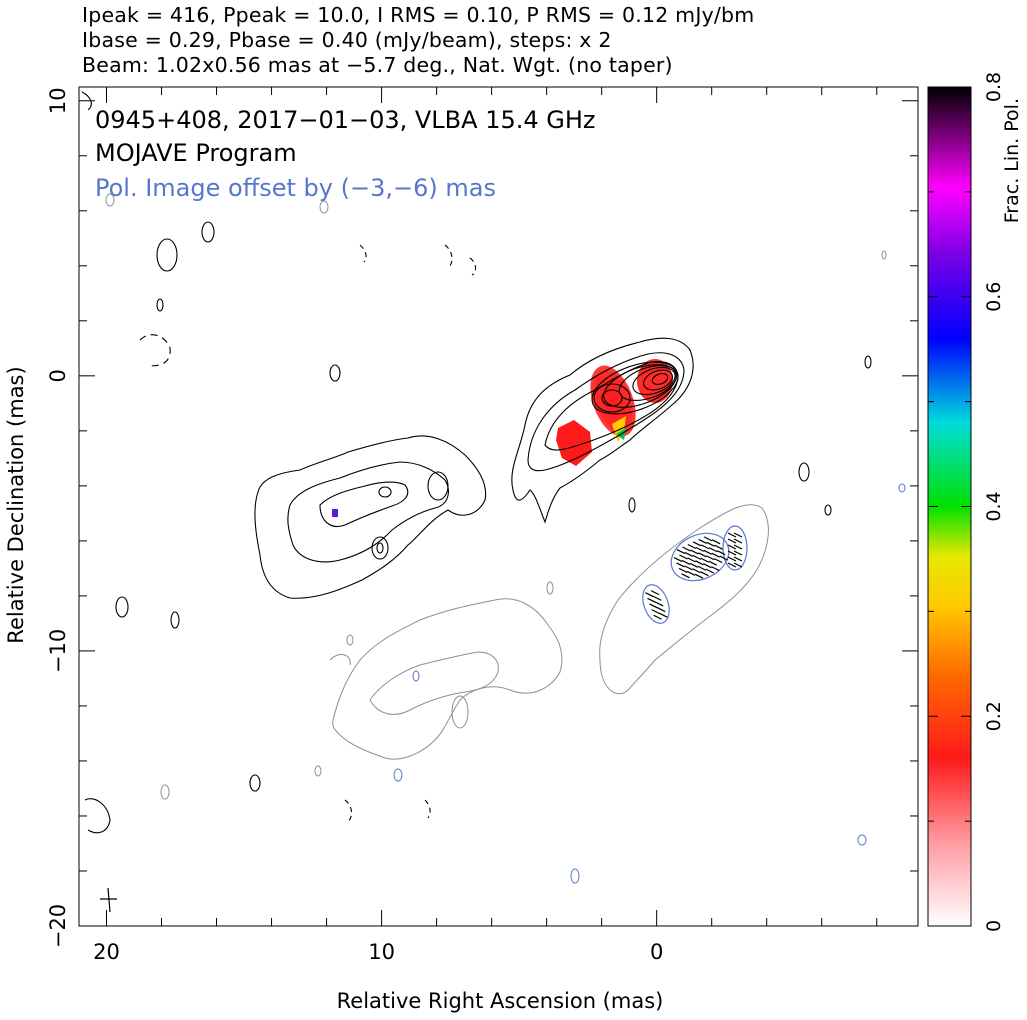  I want to click on y-tick-label: −20, so click(58, 926).